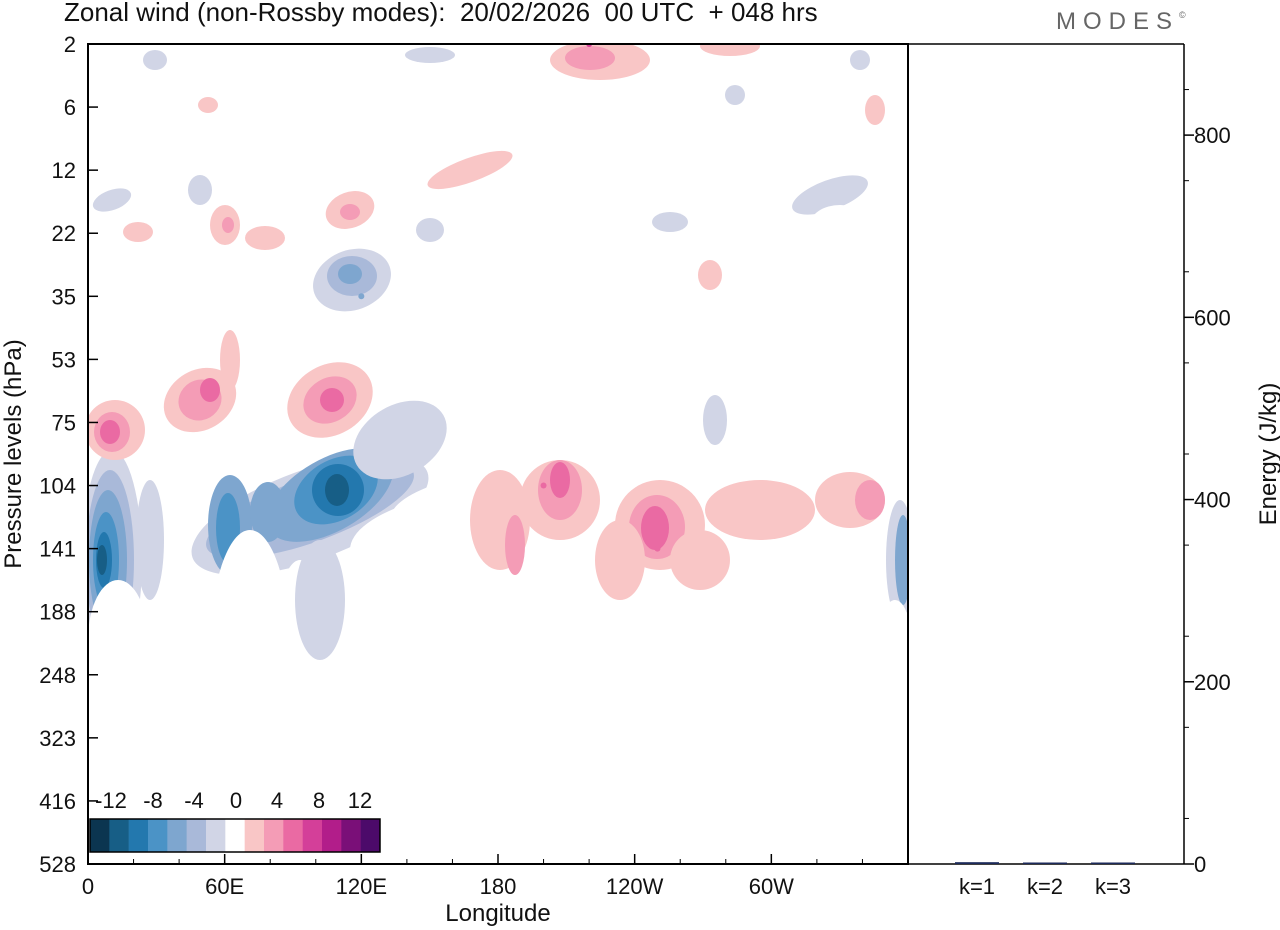  What do you see at coordinates (1045, 886) in the screenshot?
I see `energy-category-label: k=2` at bounding box center [1045, 886].